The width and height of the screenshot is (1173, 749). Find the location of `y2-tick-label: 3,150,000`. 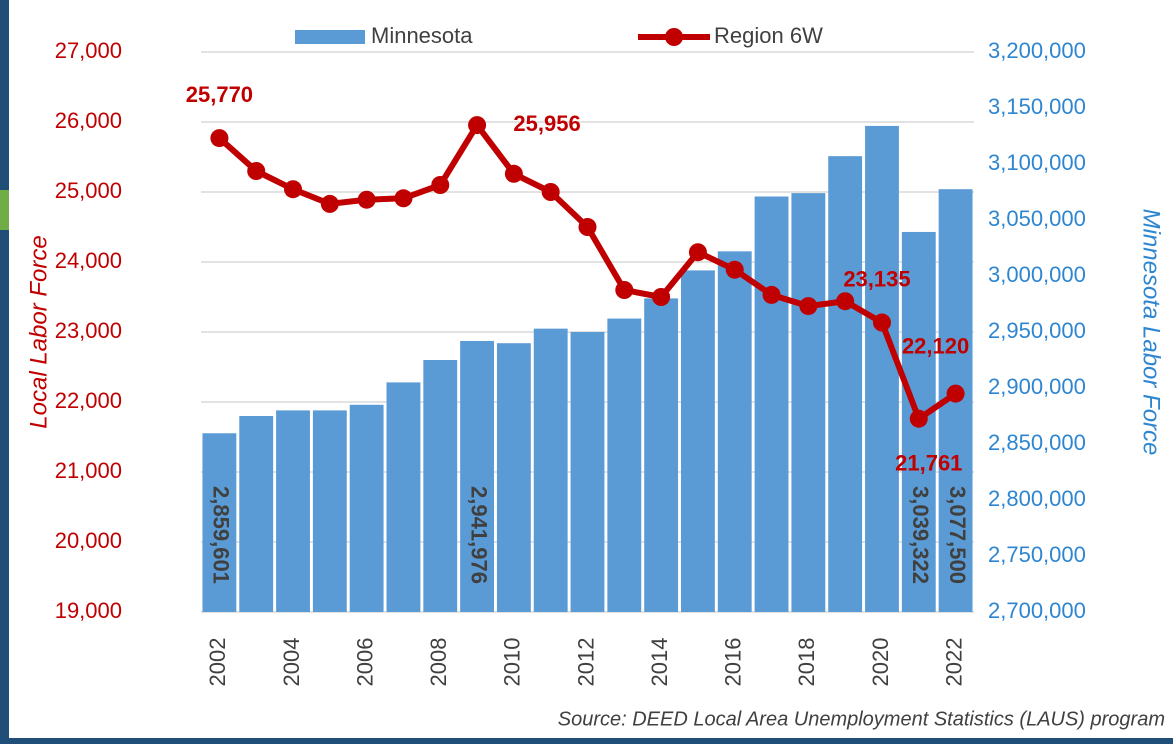

y2-tick-label: 3,150,000 is located at coordinates (1037, 106).